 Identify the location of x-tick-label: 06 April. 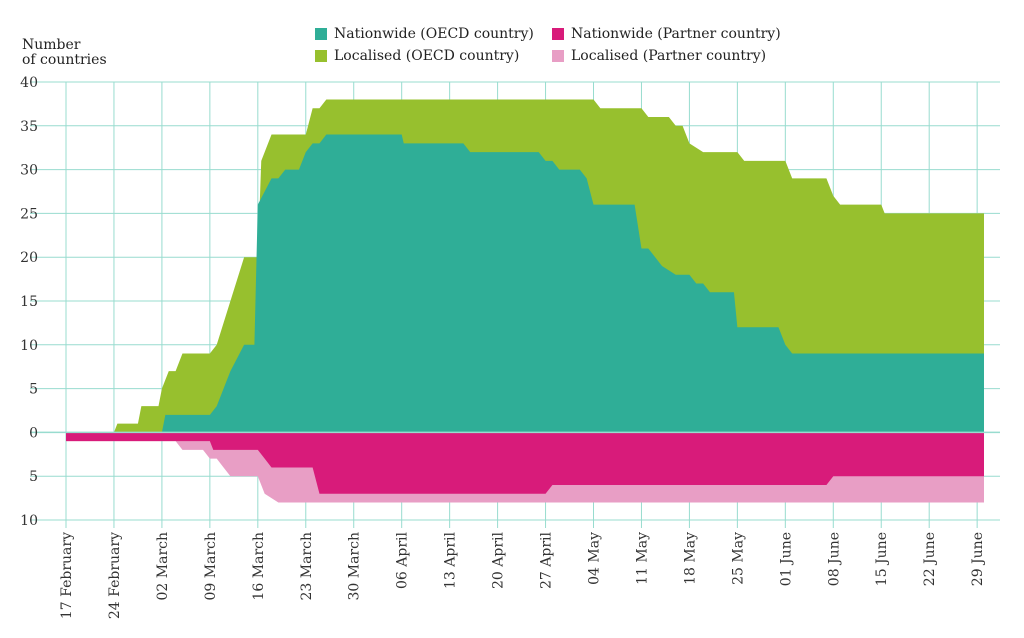
(403, 560).